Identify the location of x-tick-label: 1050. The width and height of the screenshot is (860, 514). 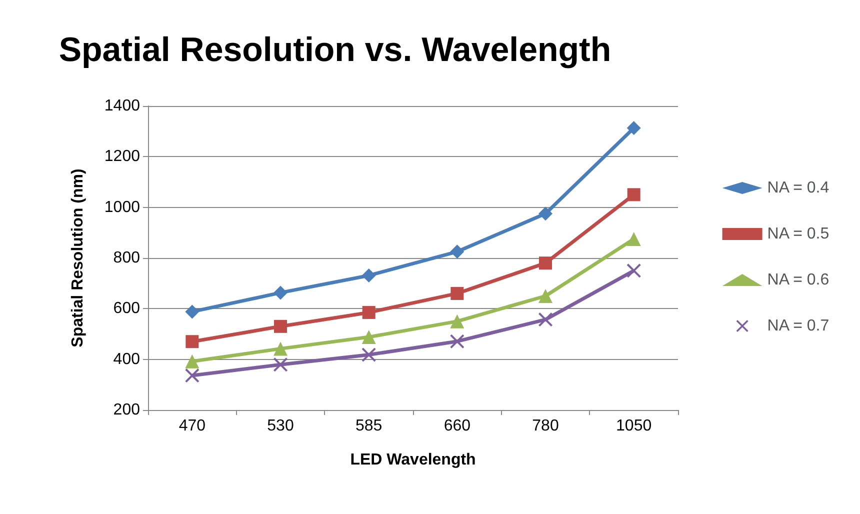
(634, 426).